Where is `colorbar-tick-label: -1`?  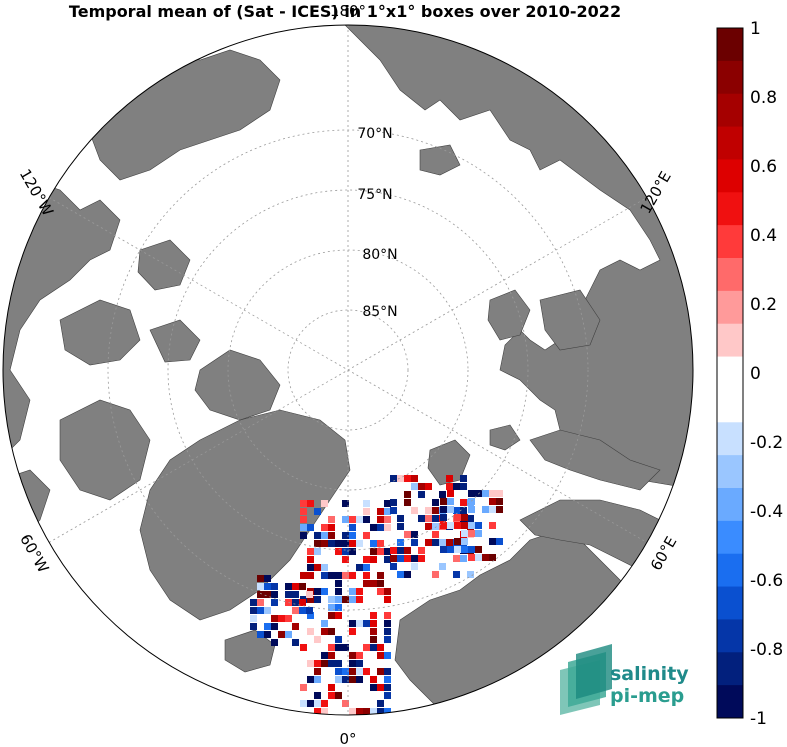
colorbar-tick-label: -1 is located at coordinates (758, 719).